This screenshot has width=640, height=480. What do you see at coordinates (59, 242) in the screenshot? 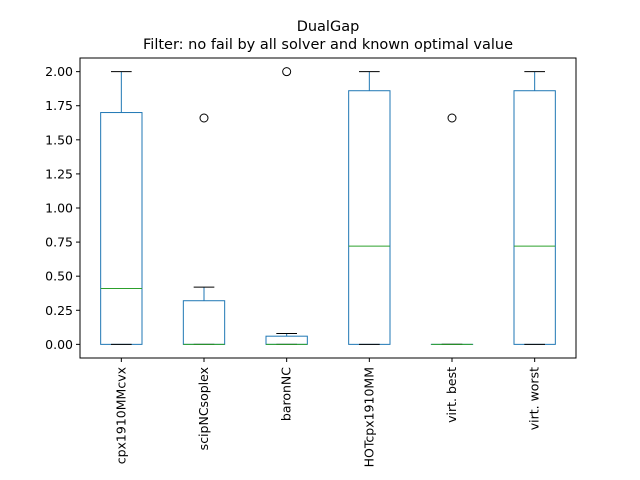
I see `y-tick-label: 0.75` at bounding box center [59, 242].